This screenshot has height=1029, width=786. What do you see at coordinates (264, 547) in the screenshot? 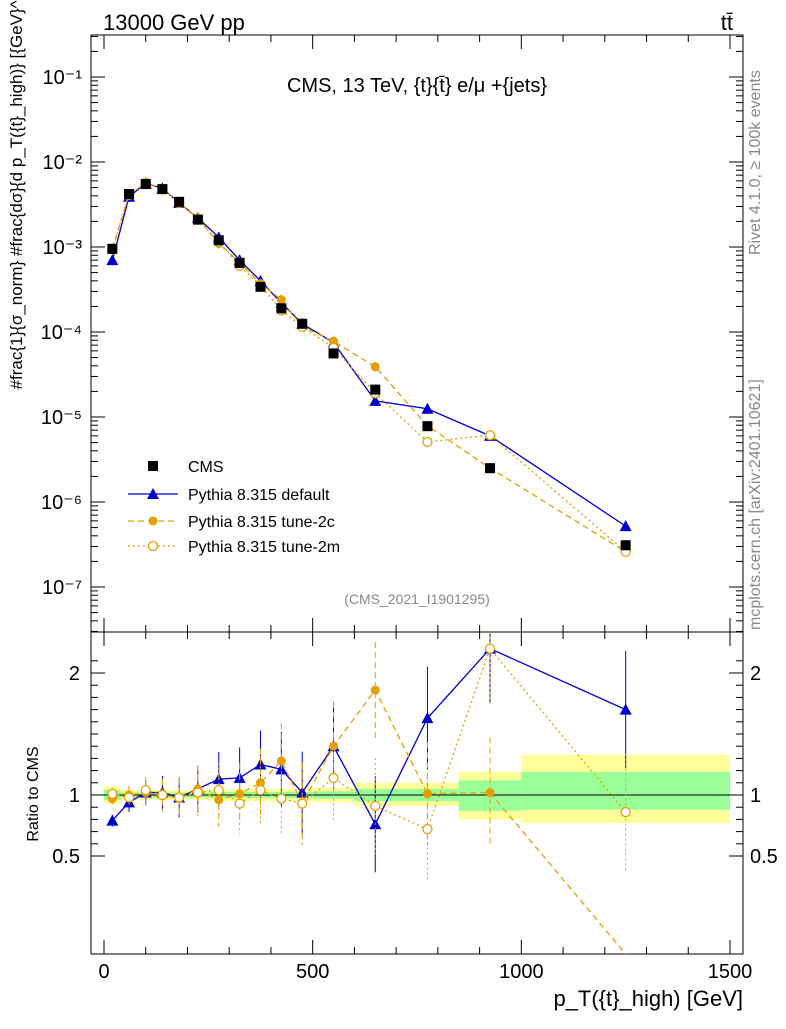
I see `legend-label-3: Pythia 8.315 tune-2m` at bounding box center [264, 547].